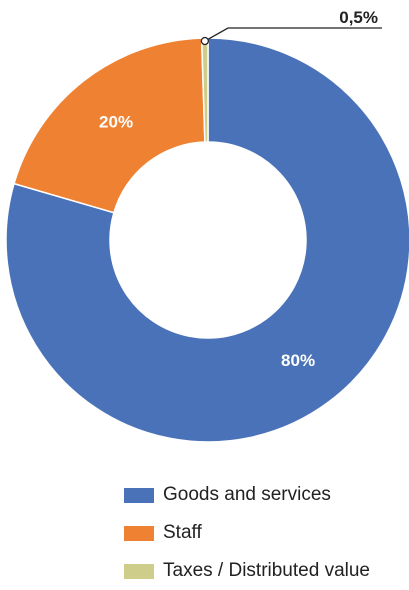  What do you see at coordinates (293, 34) in the screenshot?
I see `callout-leader-line` at bounding box center [293, 34].